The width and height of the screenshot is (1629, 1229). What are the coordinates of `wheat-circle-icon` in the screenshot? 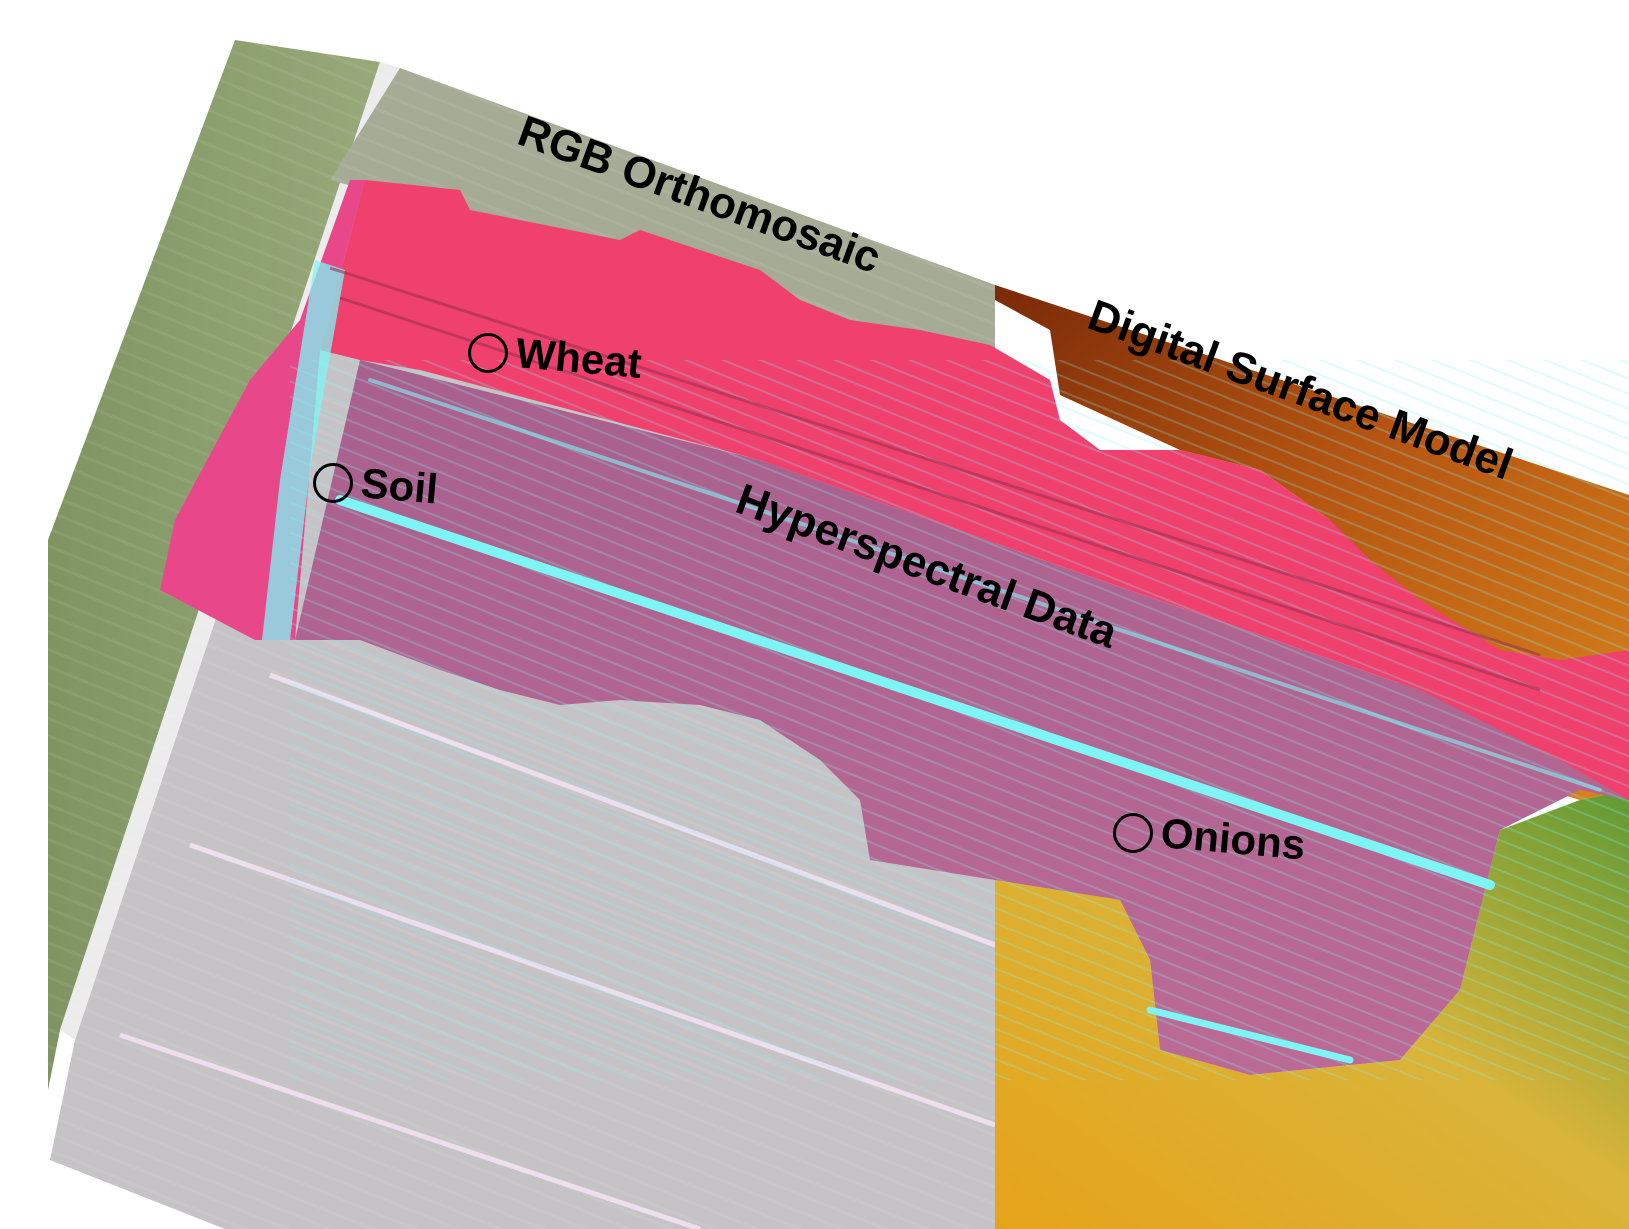 It's located at (488, 353).